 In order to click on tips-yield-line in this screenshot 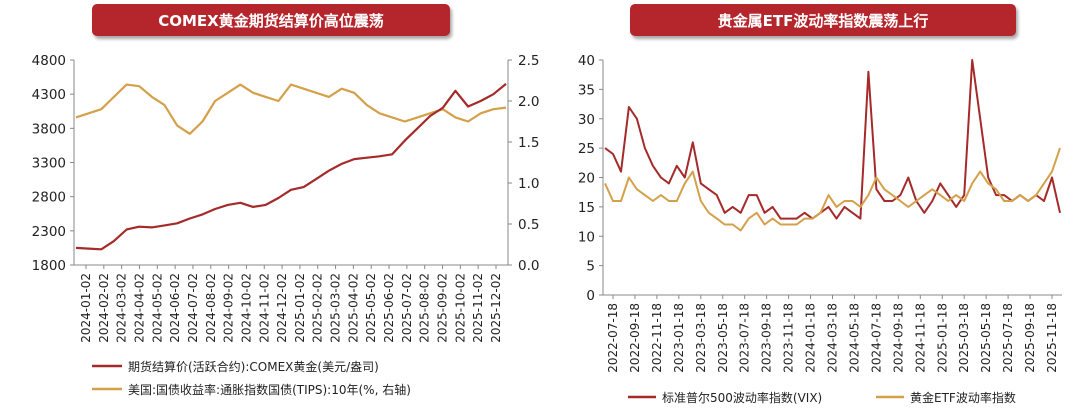, I will do `click(291, 109)`.